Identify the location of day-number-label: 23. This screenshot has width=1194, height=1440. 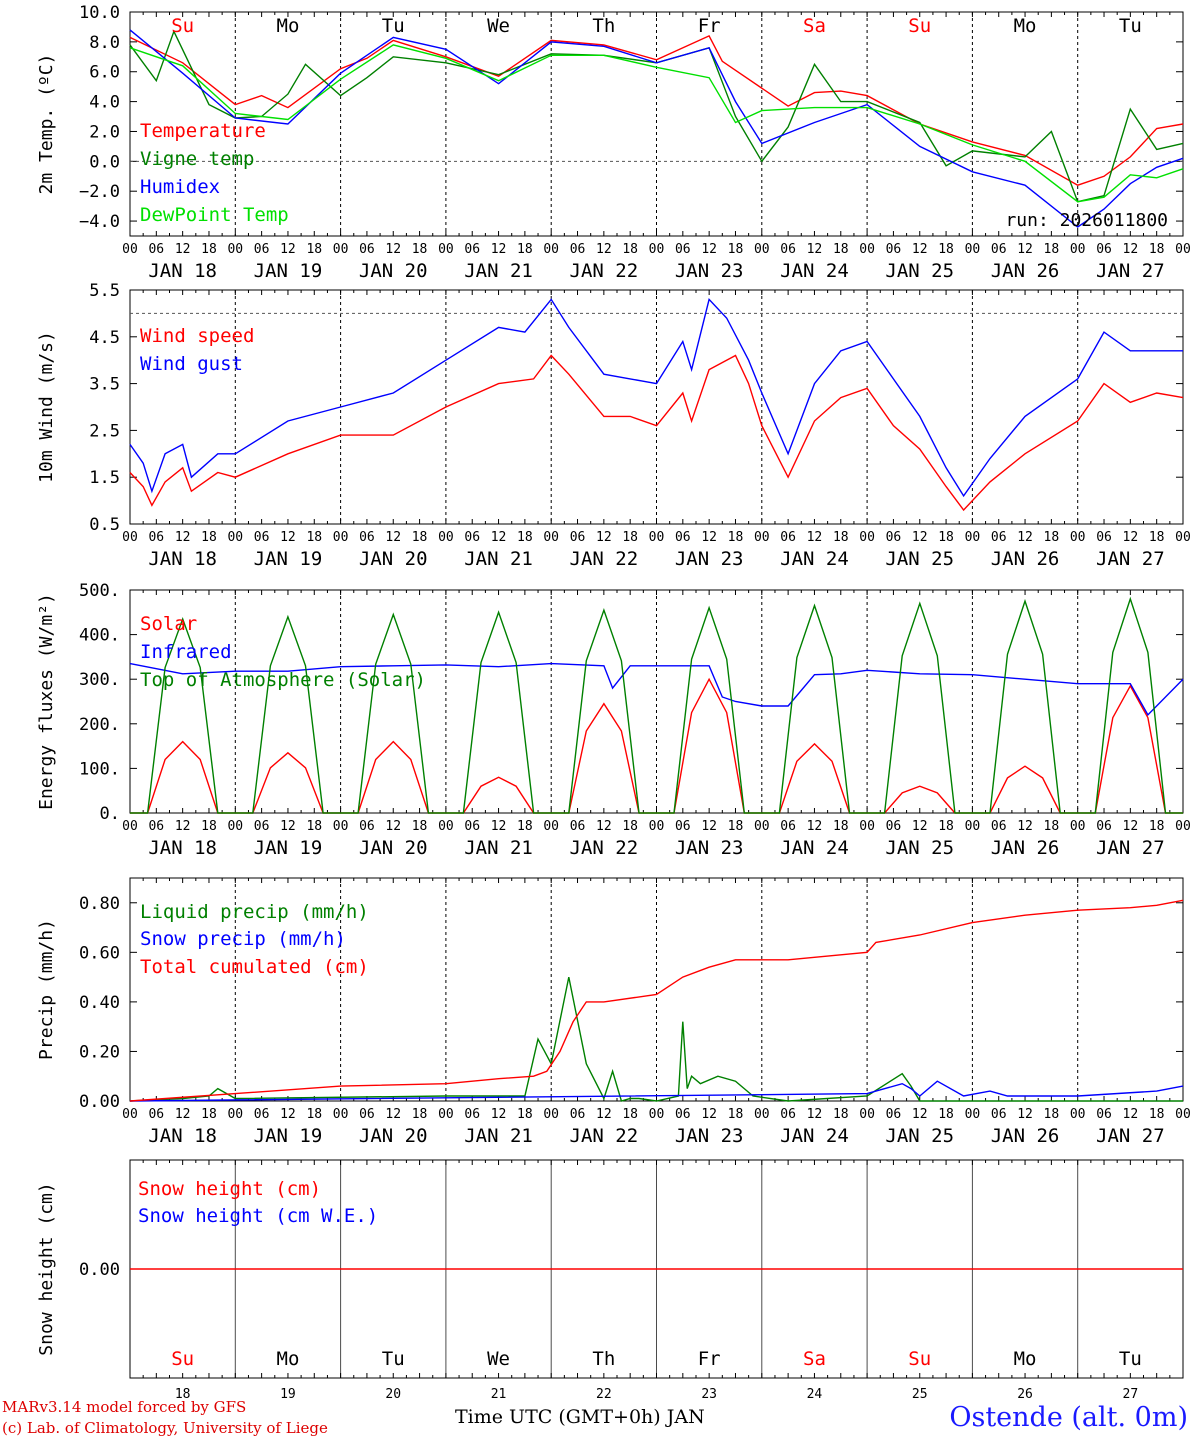
(709, 1394).